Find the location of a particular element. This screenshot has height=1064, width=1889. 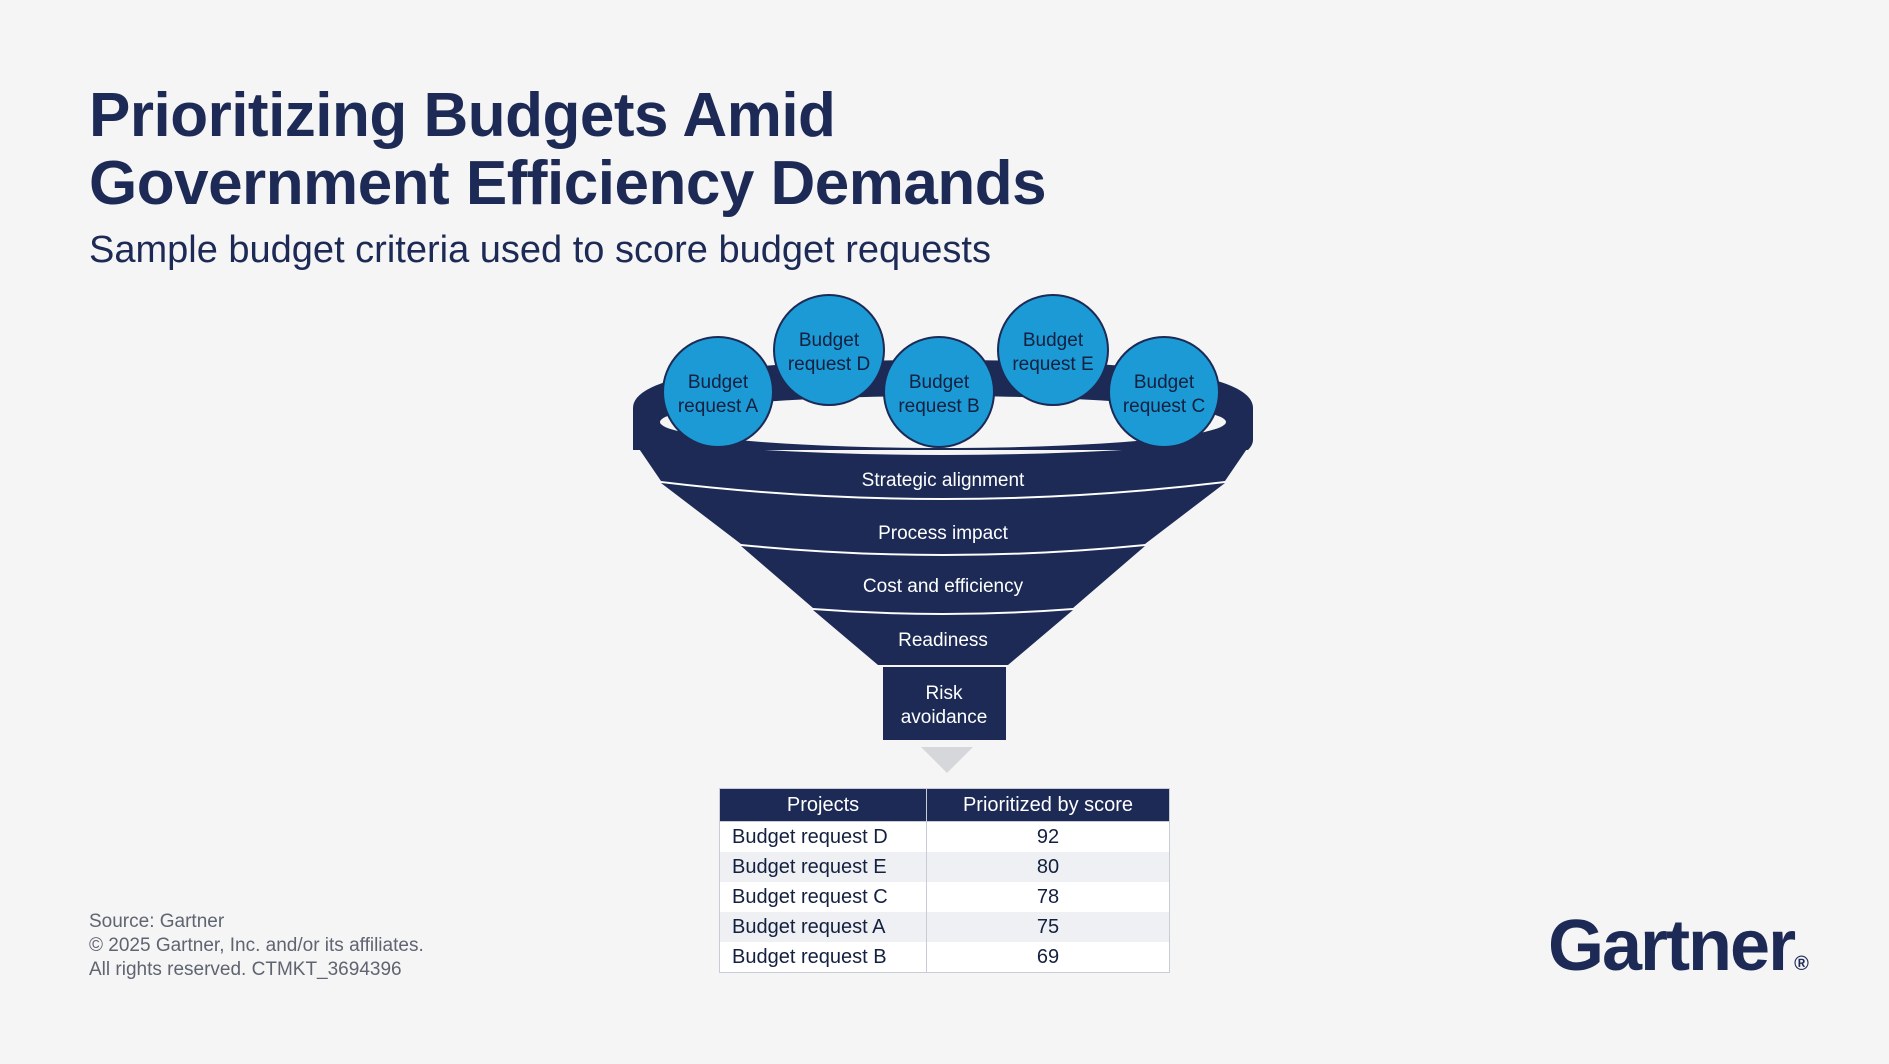

svg-text: request A is located at coordinates (718, 406).